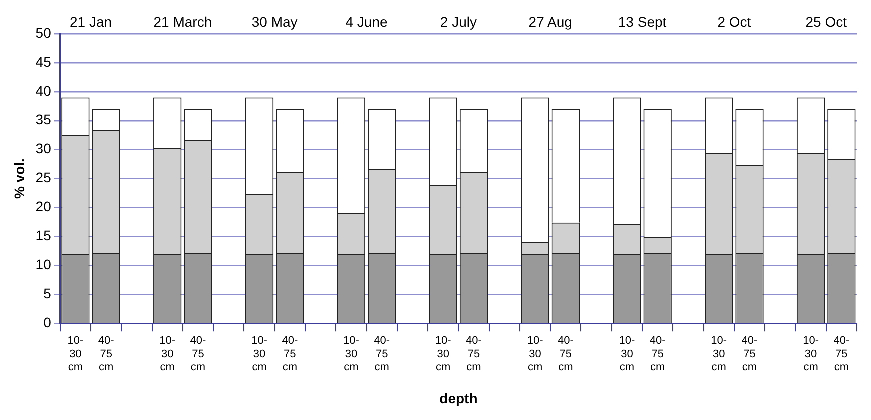  I want to click on y-tick-label: 35, so click(44, 120).